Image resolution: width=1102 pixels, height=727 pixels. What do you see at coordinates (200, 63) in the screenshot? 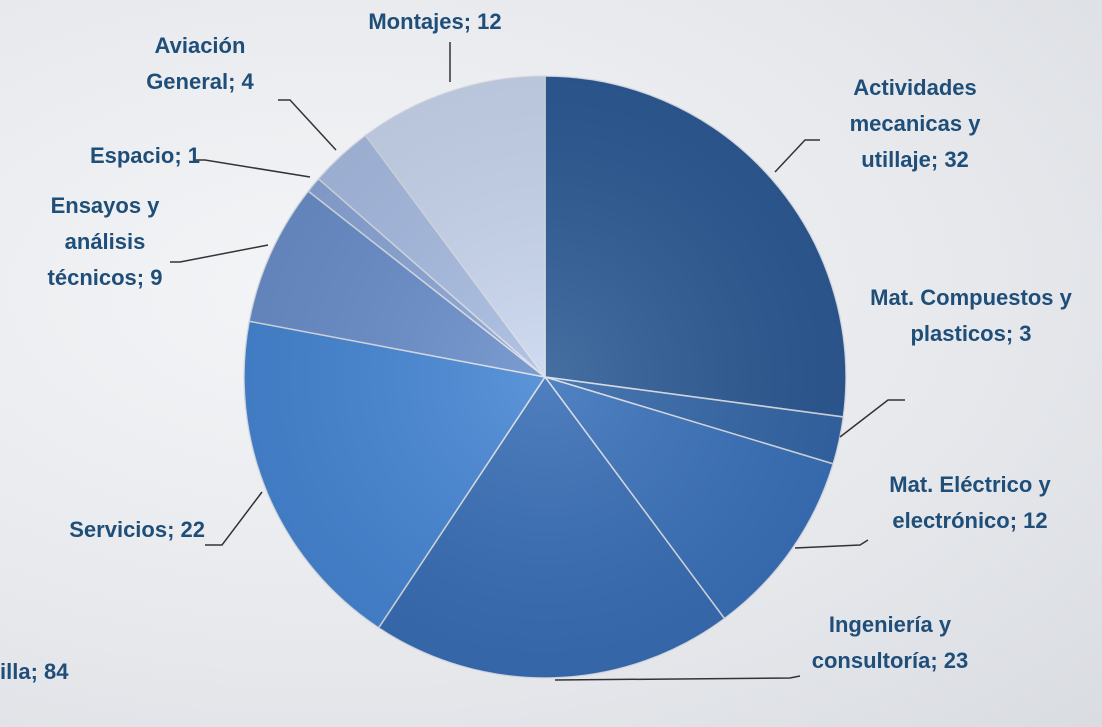
I see `data-label: Aviación General; 4` at bounding box center [200, 63].